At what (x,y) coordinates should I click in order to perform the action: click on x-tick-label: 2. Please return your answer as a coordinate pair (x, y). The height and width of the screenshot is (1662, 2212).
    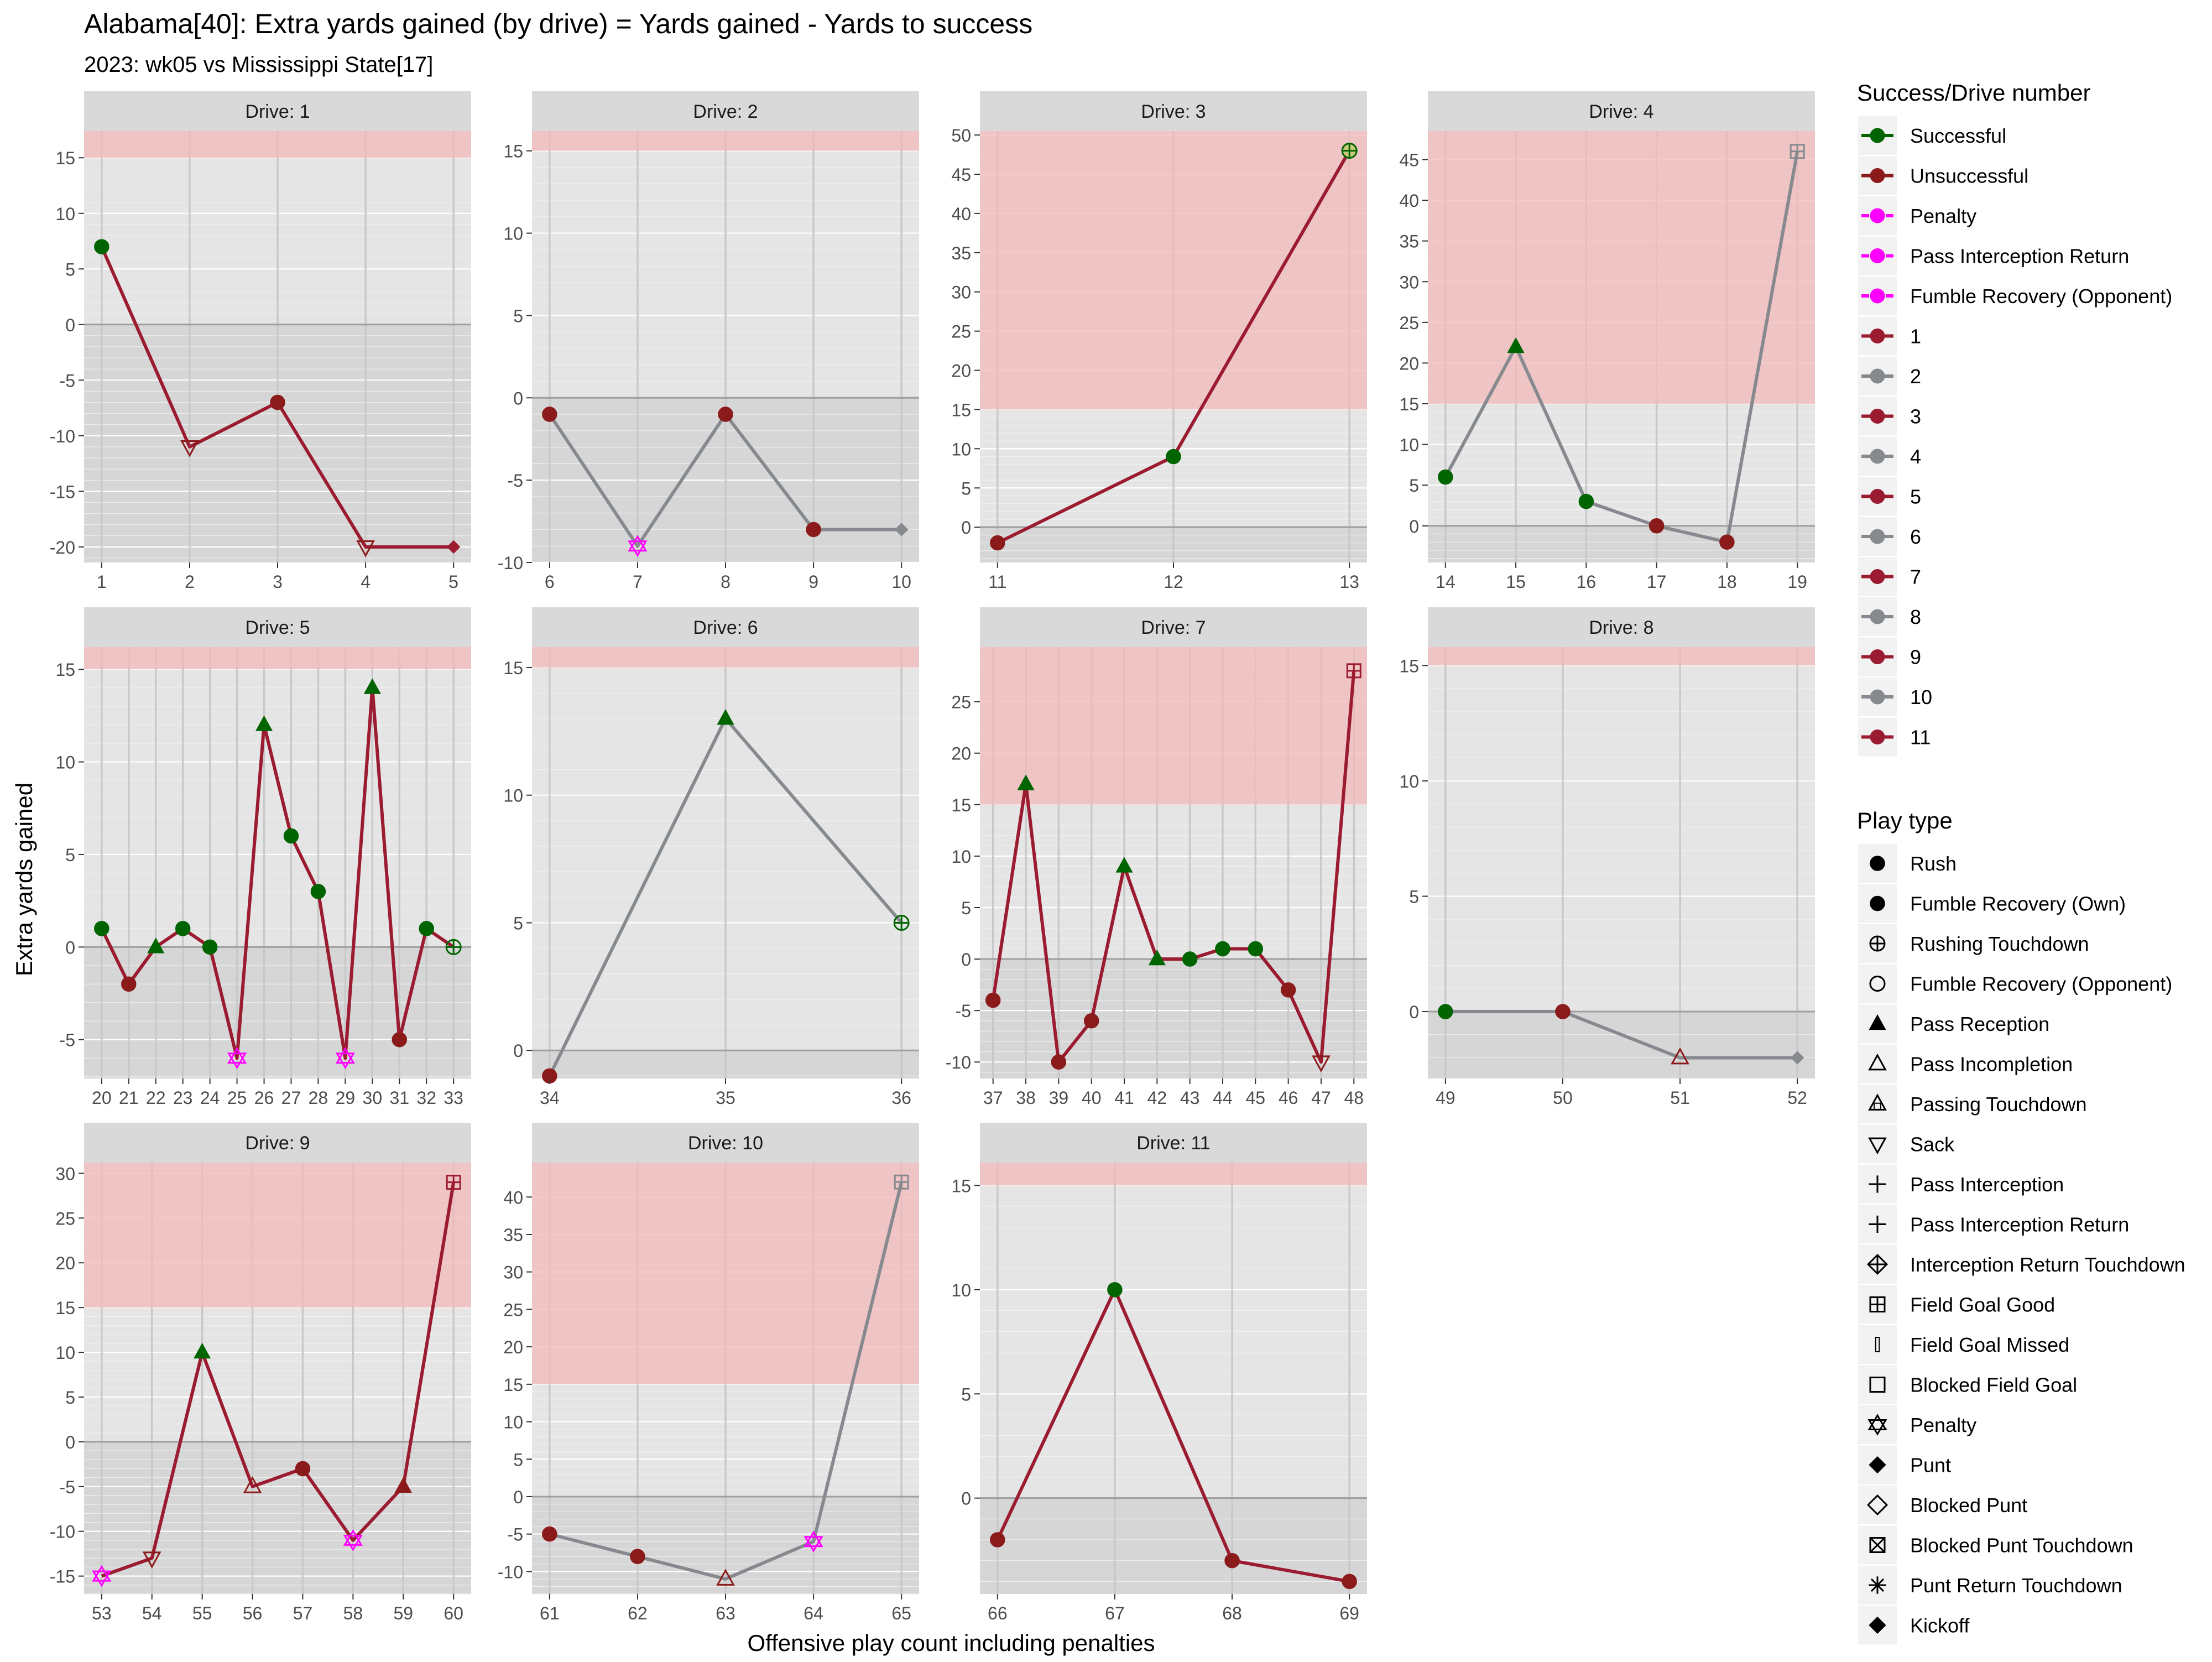
    Looking at the image, I should click on (190, 582).